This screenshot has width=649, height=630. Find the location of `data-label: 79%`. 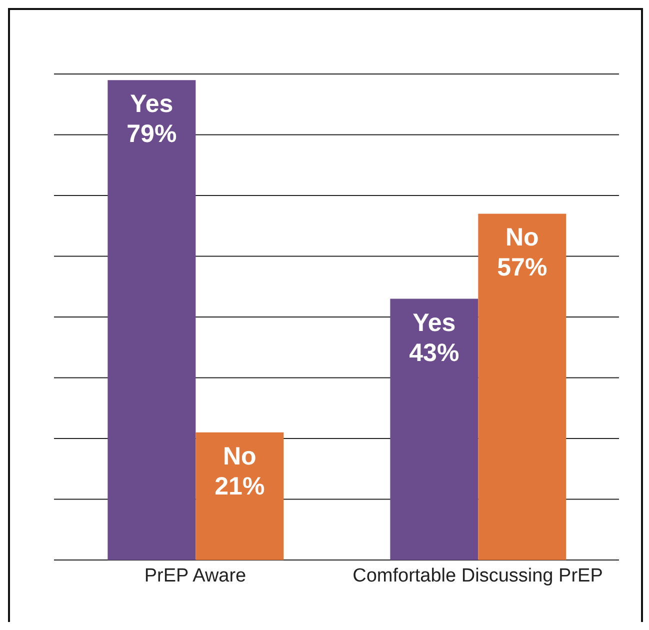

data-label: 79% is located at coordinates (151, 134).